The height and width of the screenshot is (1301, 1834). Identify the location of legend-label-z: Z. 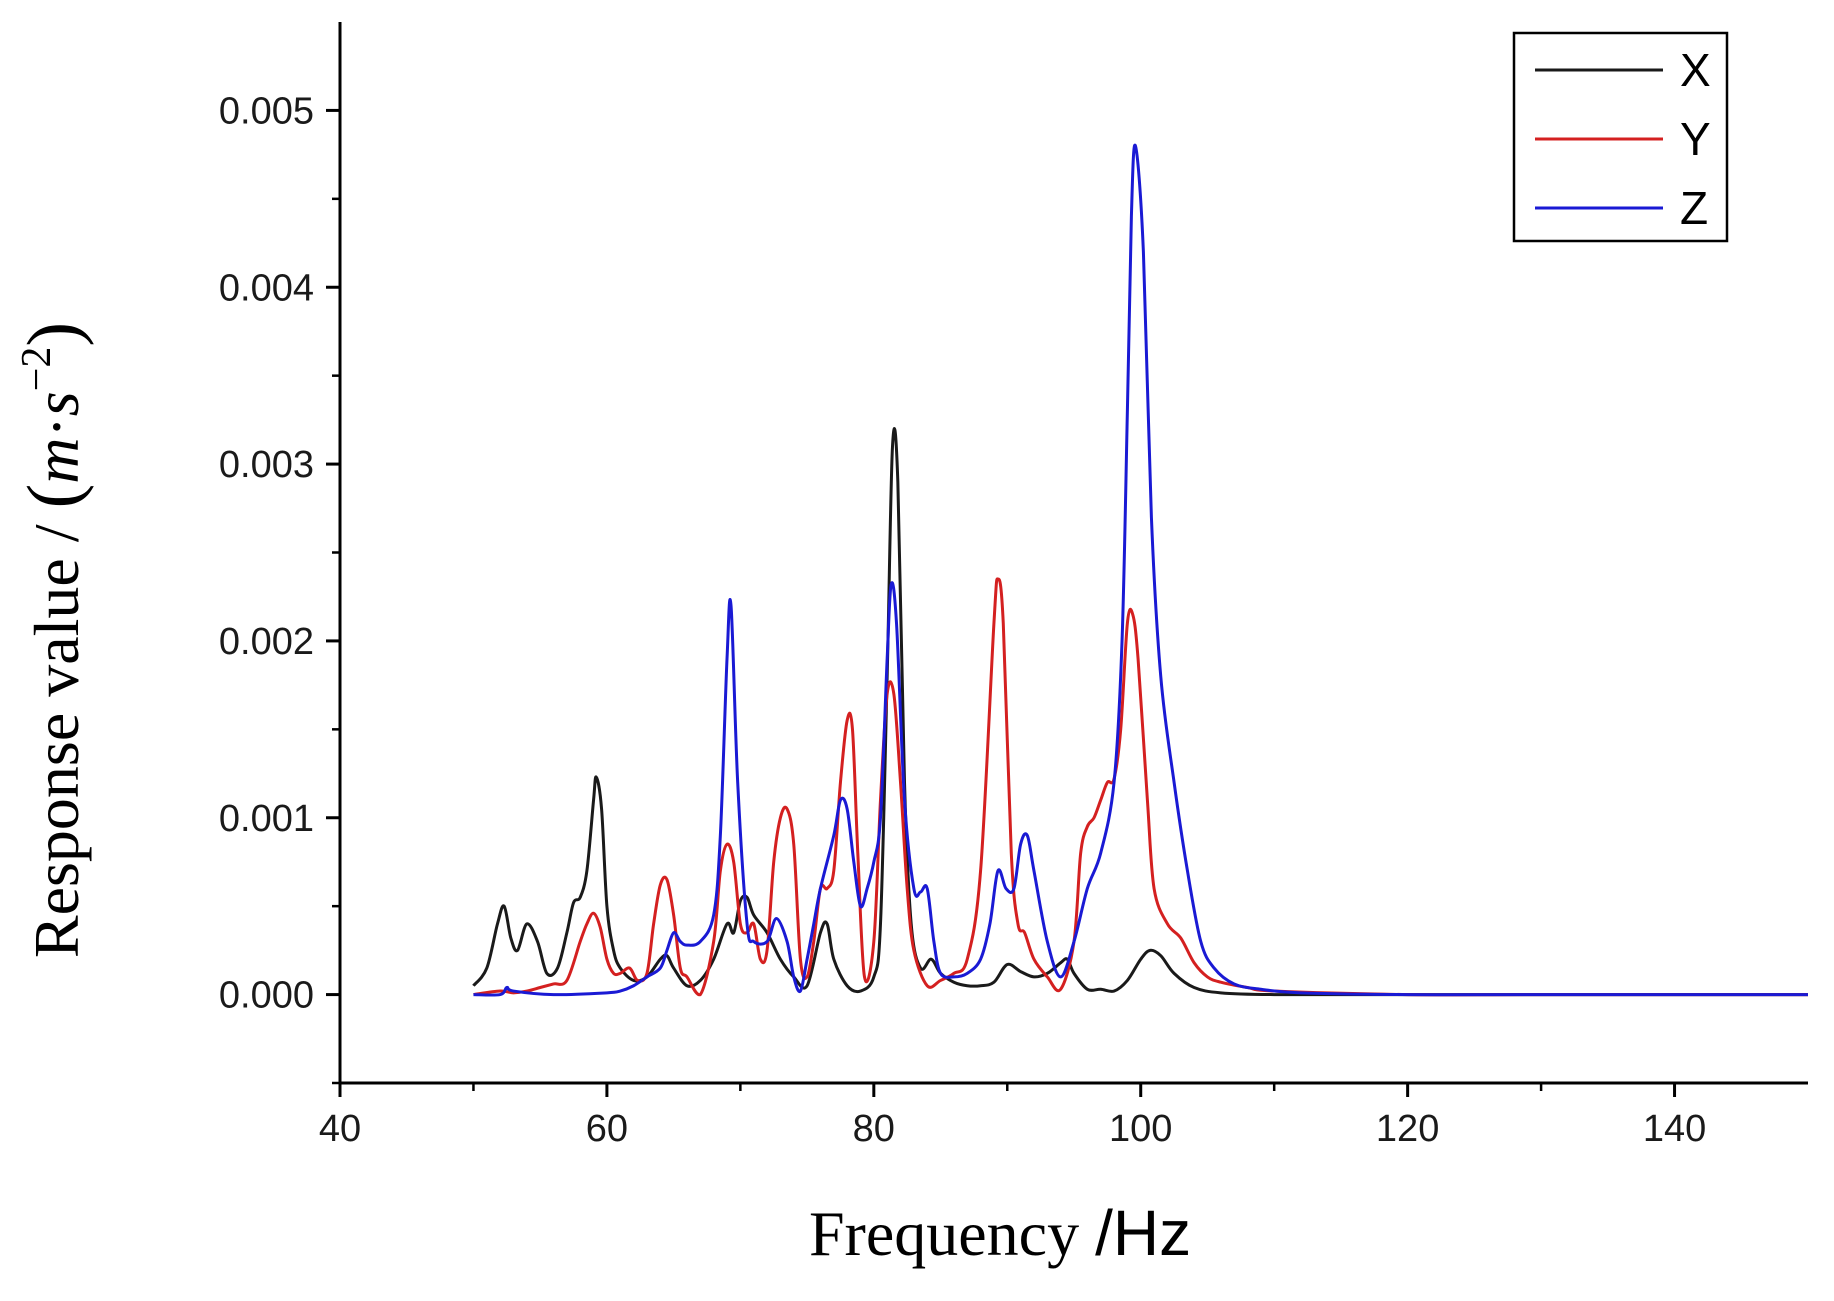
(1694, 208).